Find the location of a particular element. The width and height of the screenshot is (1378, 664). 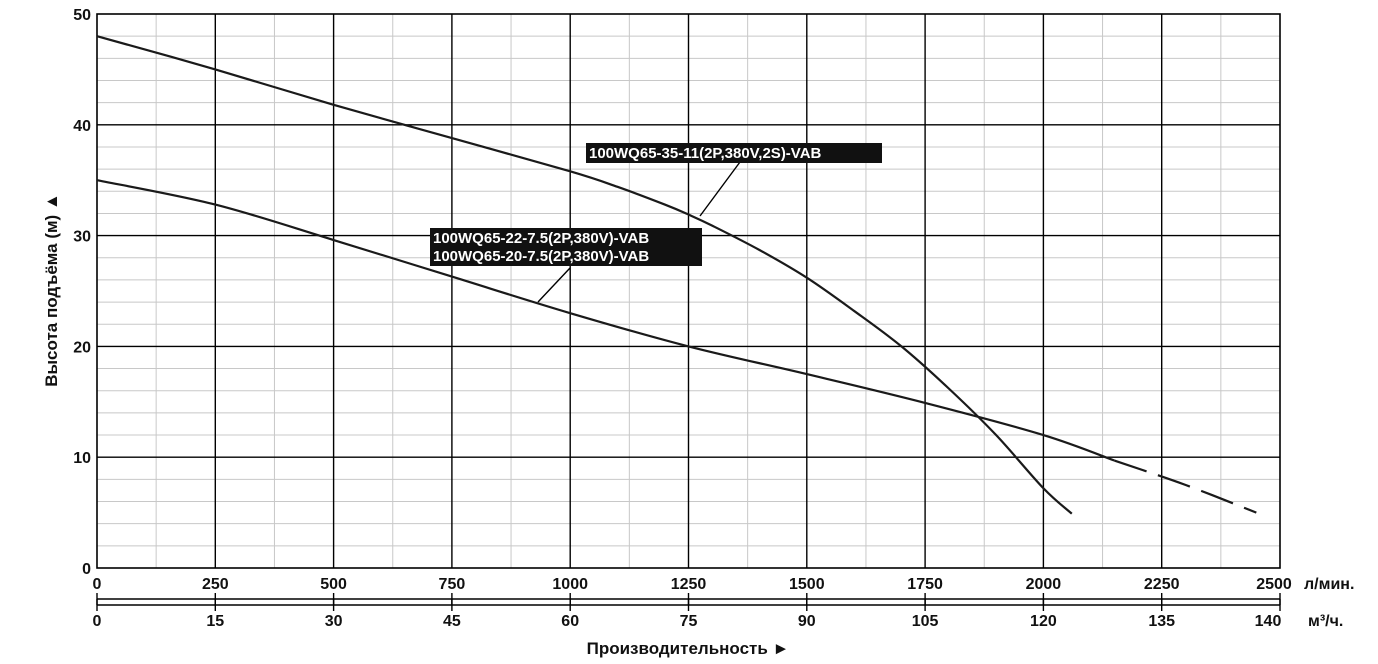

x-tick-label-m3h: 60 is located at coordinates (570, 621).